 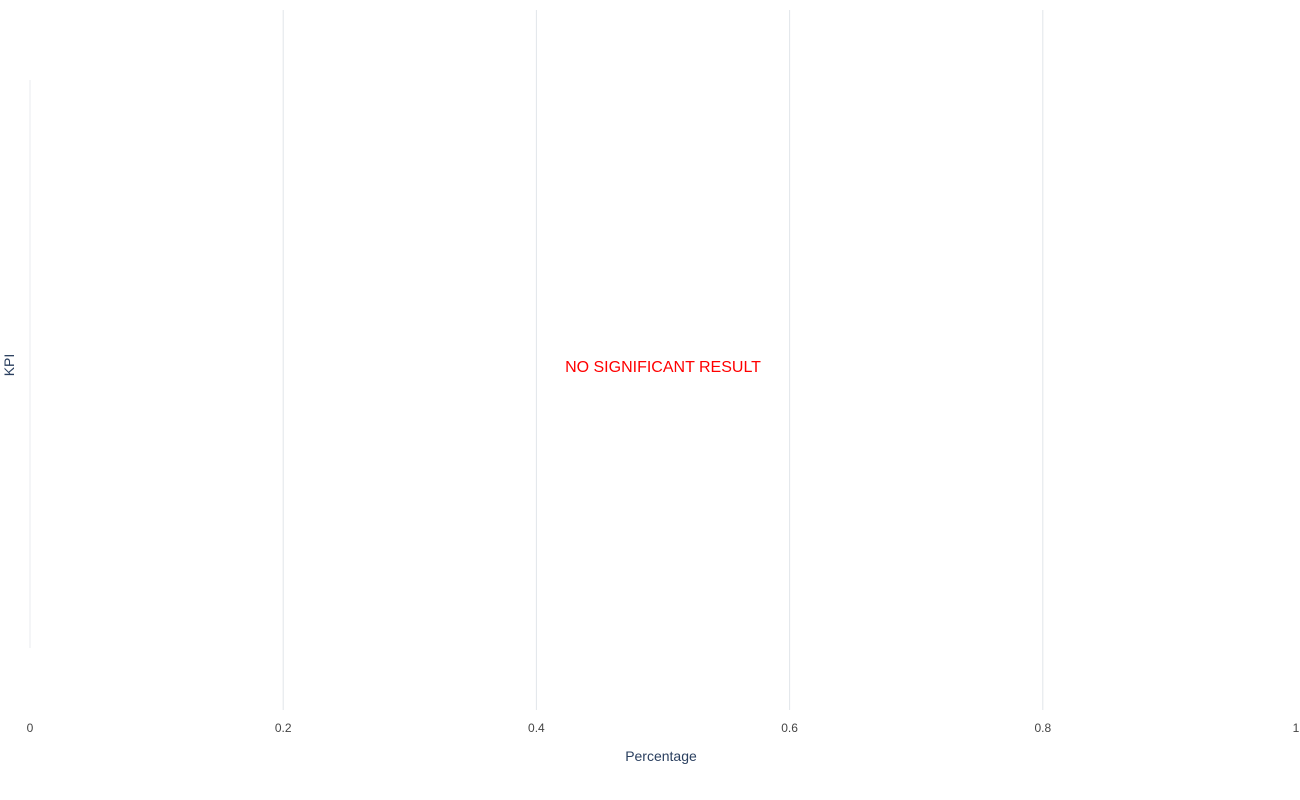 What do you see at coordinates (663, 728) in the screenshot?
I see `x-axis-ticks: 0 0.2 0.4 0.6 0.8 1` at bounding box center [663, 728].